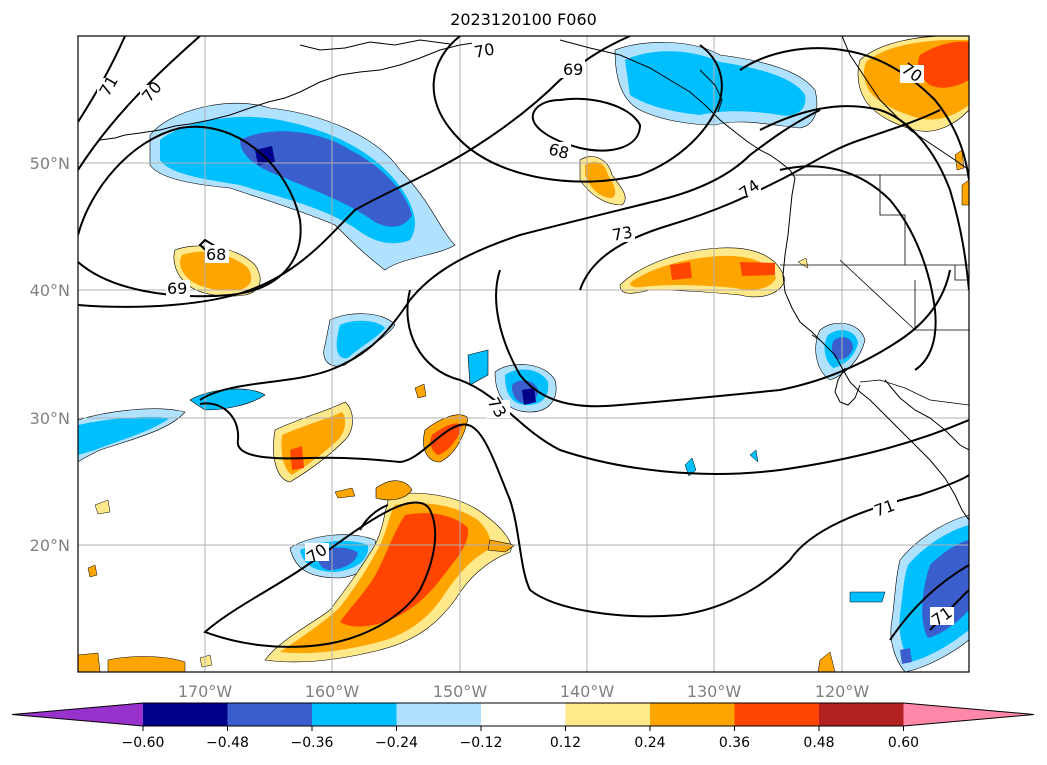  What do you see at coordinates (586, 124) in the screenshot?
I see `contour-68-loop` at bounding box center [586, 124].